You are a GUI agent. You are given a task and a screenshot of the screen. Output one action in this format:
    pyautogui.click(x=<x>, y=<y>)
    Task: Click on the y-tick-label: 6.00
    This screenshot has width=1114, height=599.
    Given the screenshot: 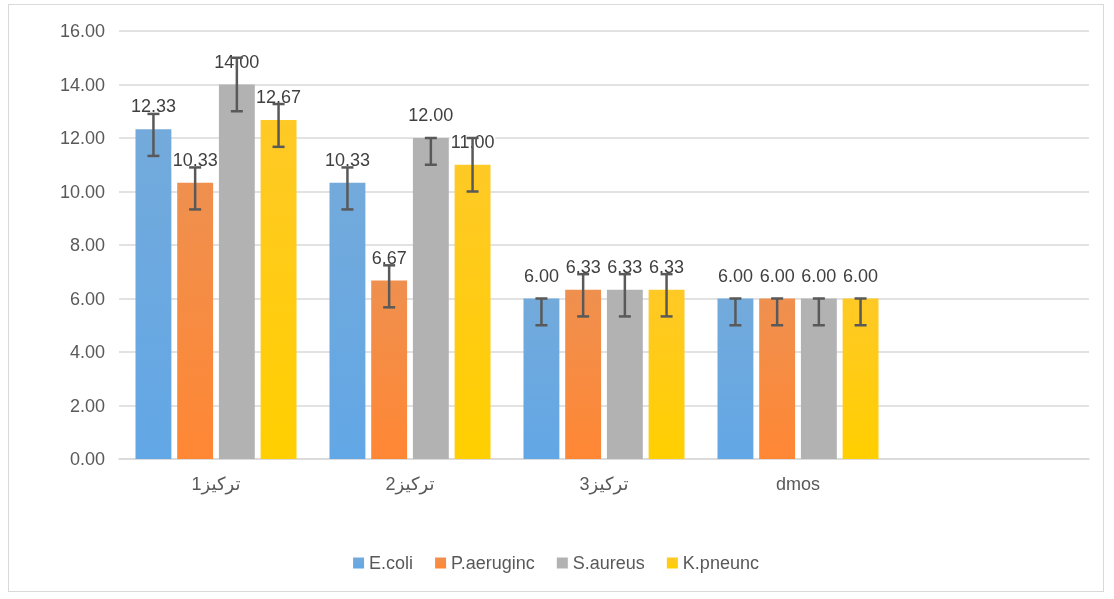 What is the action you would take?
    pyautogui.click(x=87, y=298)
    